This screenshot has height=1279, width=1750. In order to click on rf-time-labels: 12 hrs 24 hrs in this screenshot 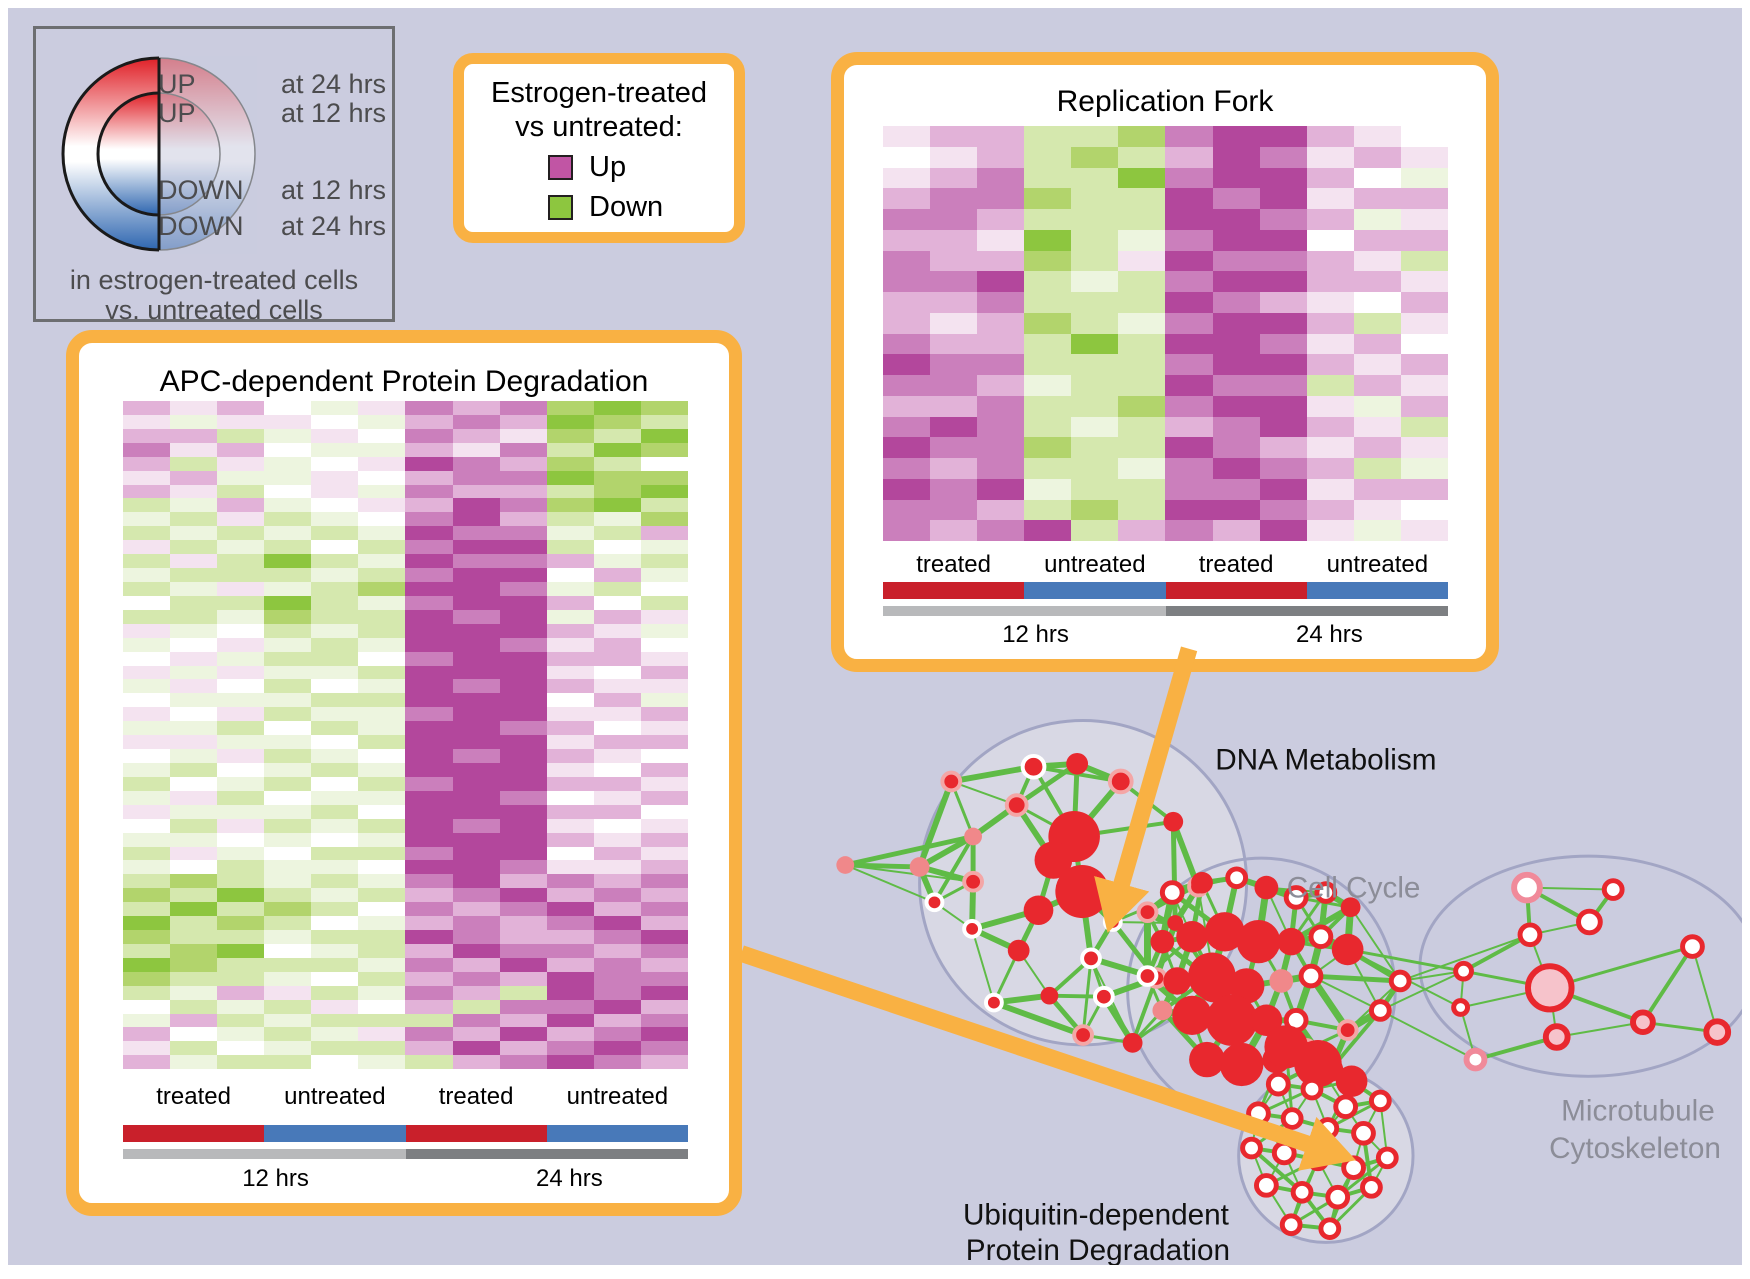, I will do `click(1182, 634)`.